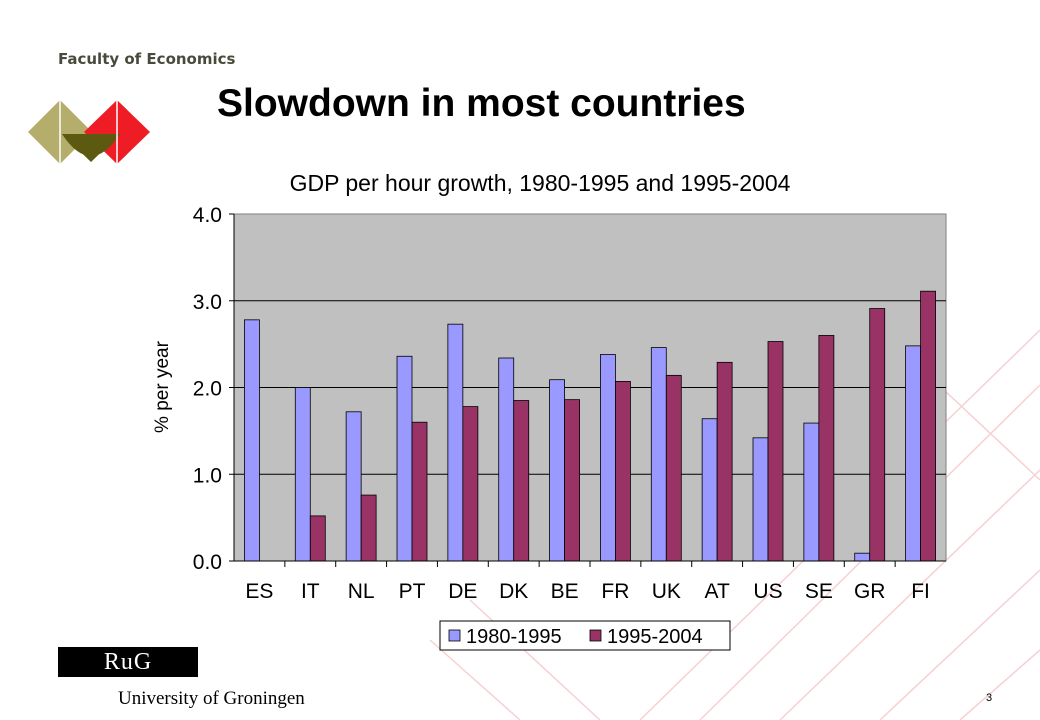  Describe the element at coordinates (608, 458) in the screenshot. I see `bar-fr-series1` at that location.